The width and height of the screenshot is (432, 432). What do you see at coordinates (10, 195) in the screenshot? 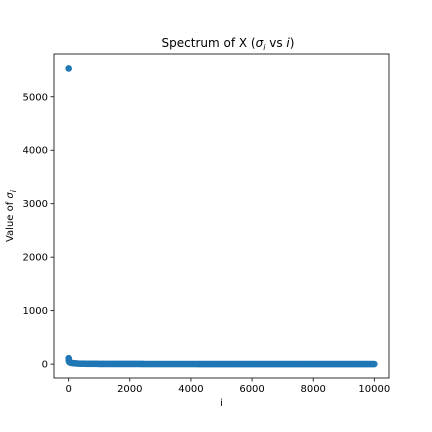
I see `y-axis-label-sigma: σ` at bounding box center [10, 195].